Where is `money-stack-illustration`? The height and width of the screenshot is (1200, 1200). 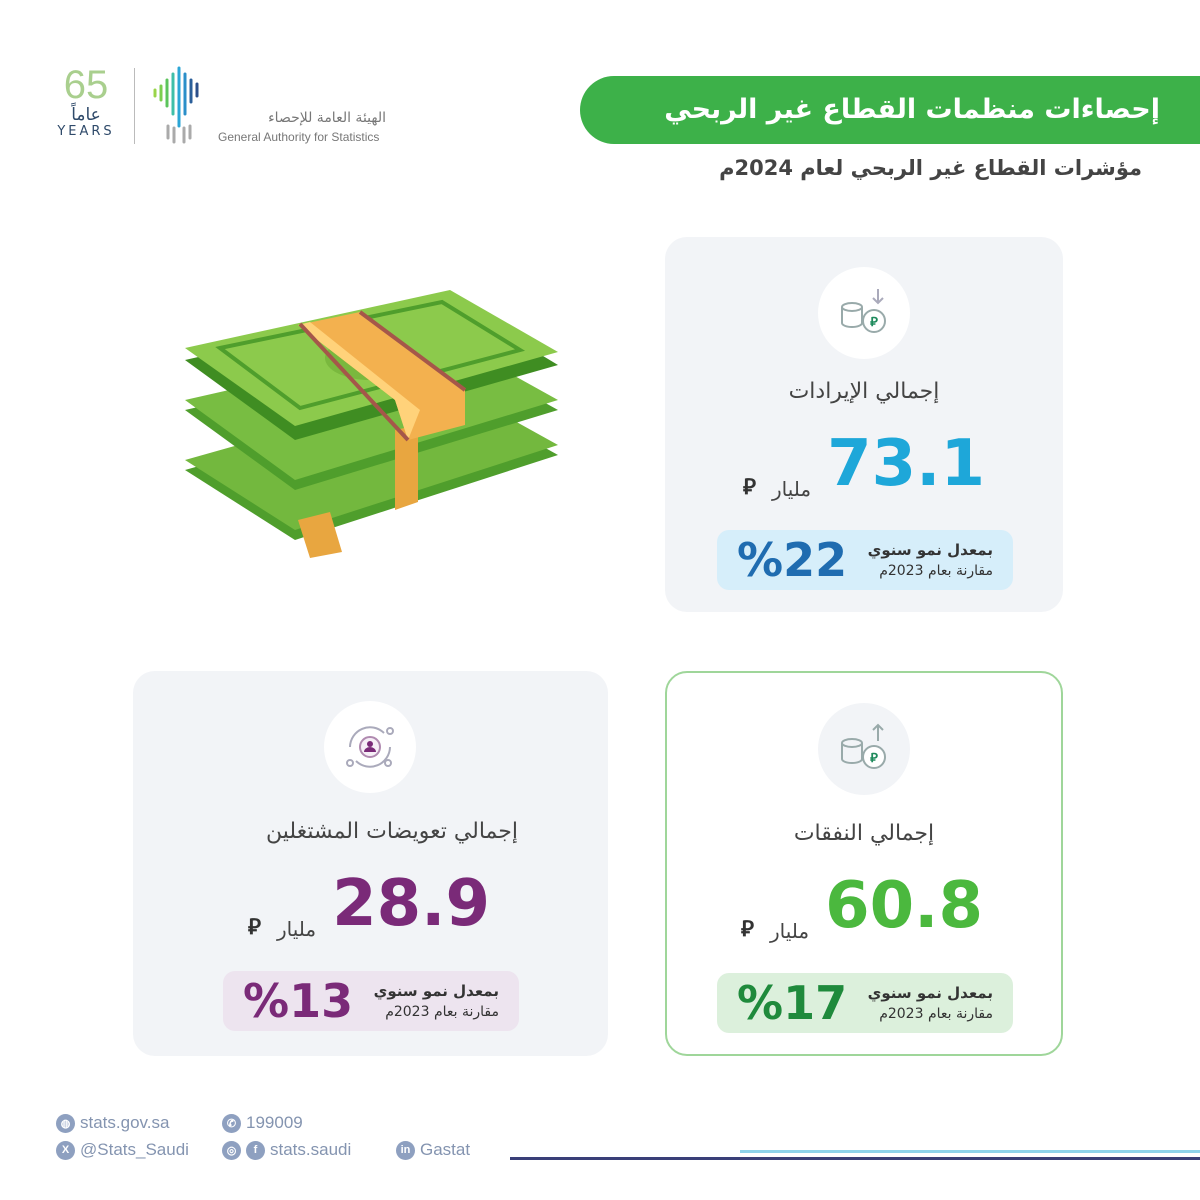 money-stack-illustration is located at coordinates (371, 424).